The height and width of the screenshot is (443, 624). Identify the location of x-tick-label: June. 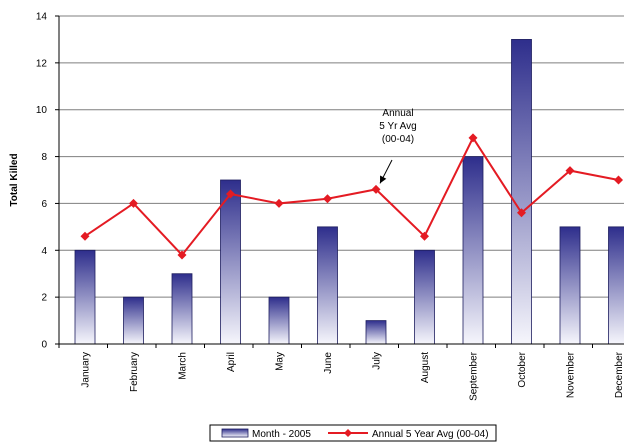
(328, 363).